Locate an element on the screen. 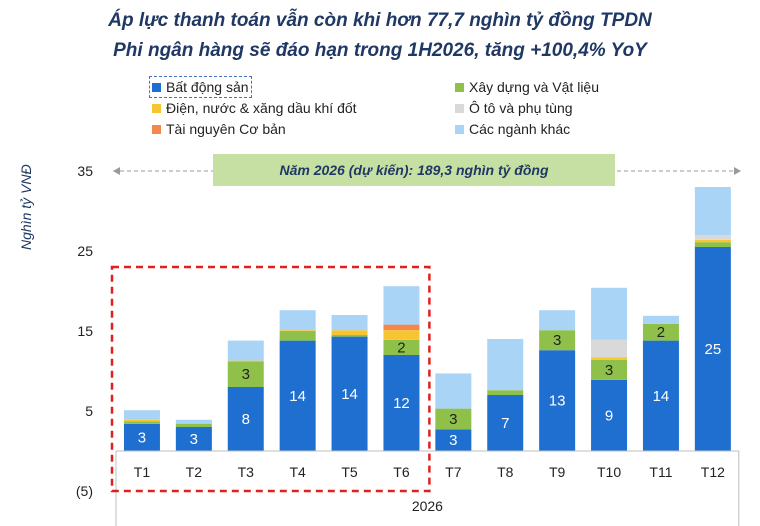 Image resolution: width=760 pixels, height=526 pixels. data-label: 12 is located at coordinates (401, 403).